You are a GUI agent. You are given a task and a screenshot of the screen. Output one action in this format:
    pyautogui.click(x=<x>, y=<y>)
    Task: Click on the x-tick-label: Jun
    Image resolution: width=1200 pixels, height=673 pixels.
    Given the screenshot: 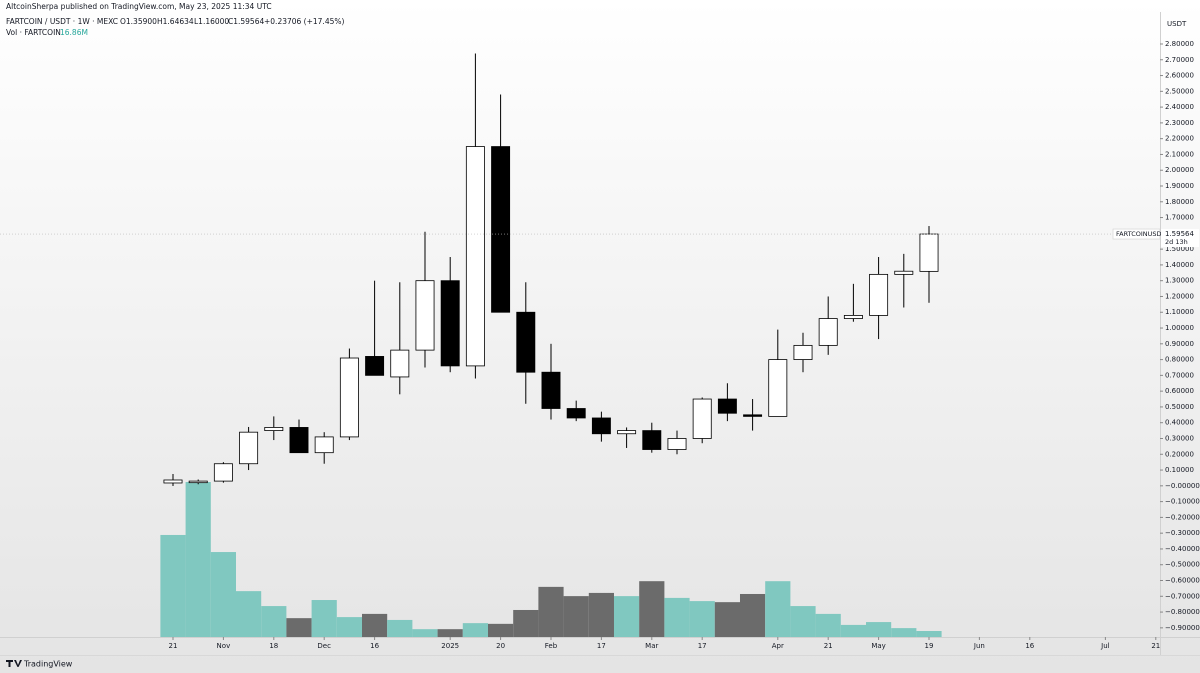 What is the action you would take?
    pyautogui.click(x=979, y=646)
    